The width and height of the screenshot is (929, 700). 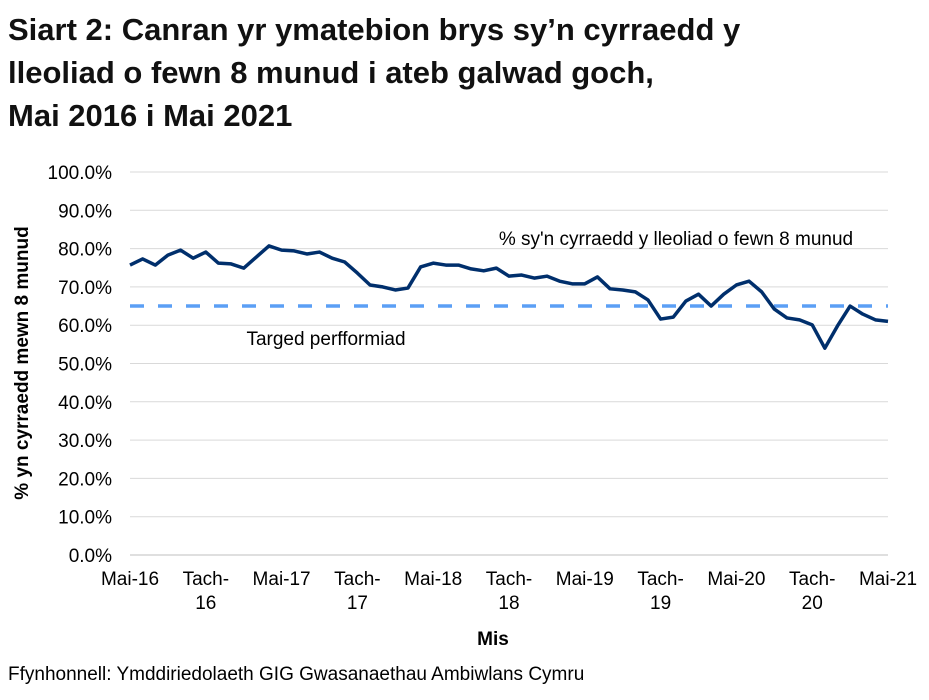 What do you see at coordinates (205, 603) in the screenshot?
I see `x-tick-label: 16` at bounding box center [205, 603].